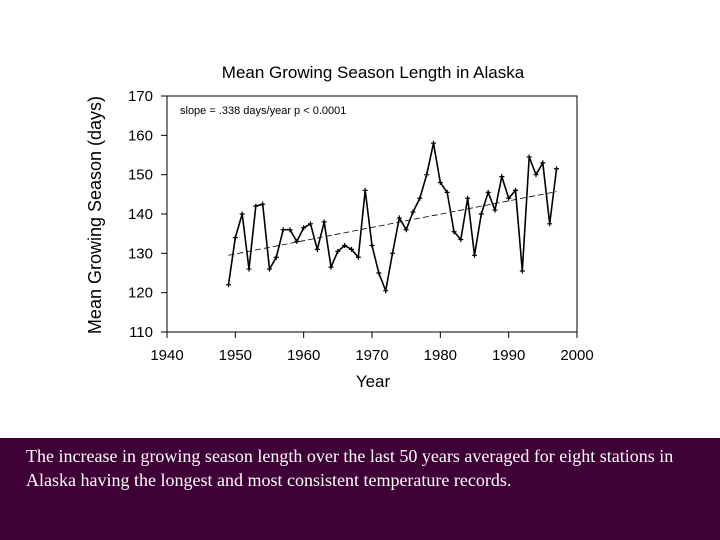  Describe the element at coordinates (140, 214) in the screenshot. I see `y-tick-label: 140` at that location.